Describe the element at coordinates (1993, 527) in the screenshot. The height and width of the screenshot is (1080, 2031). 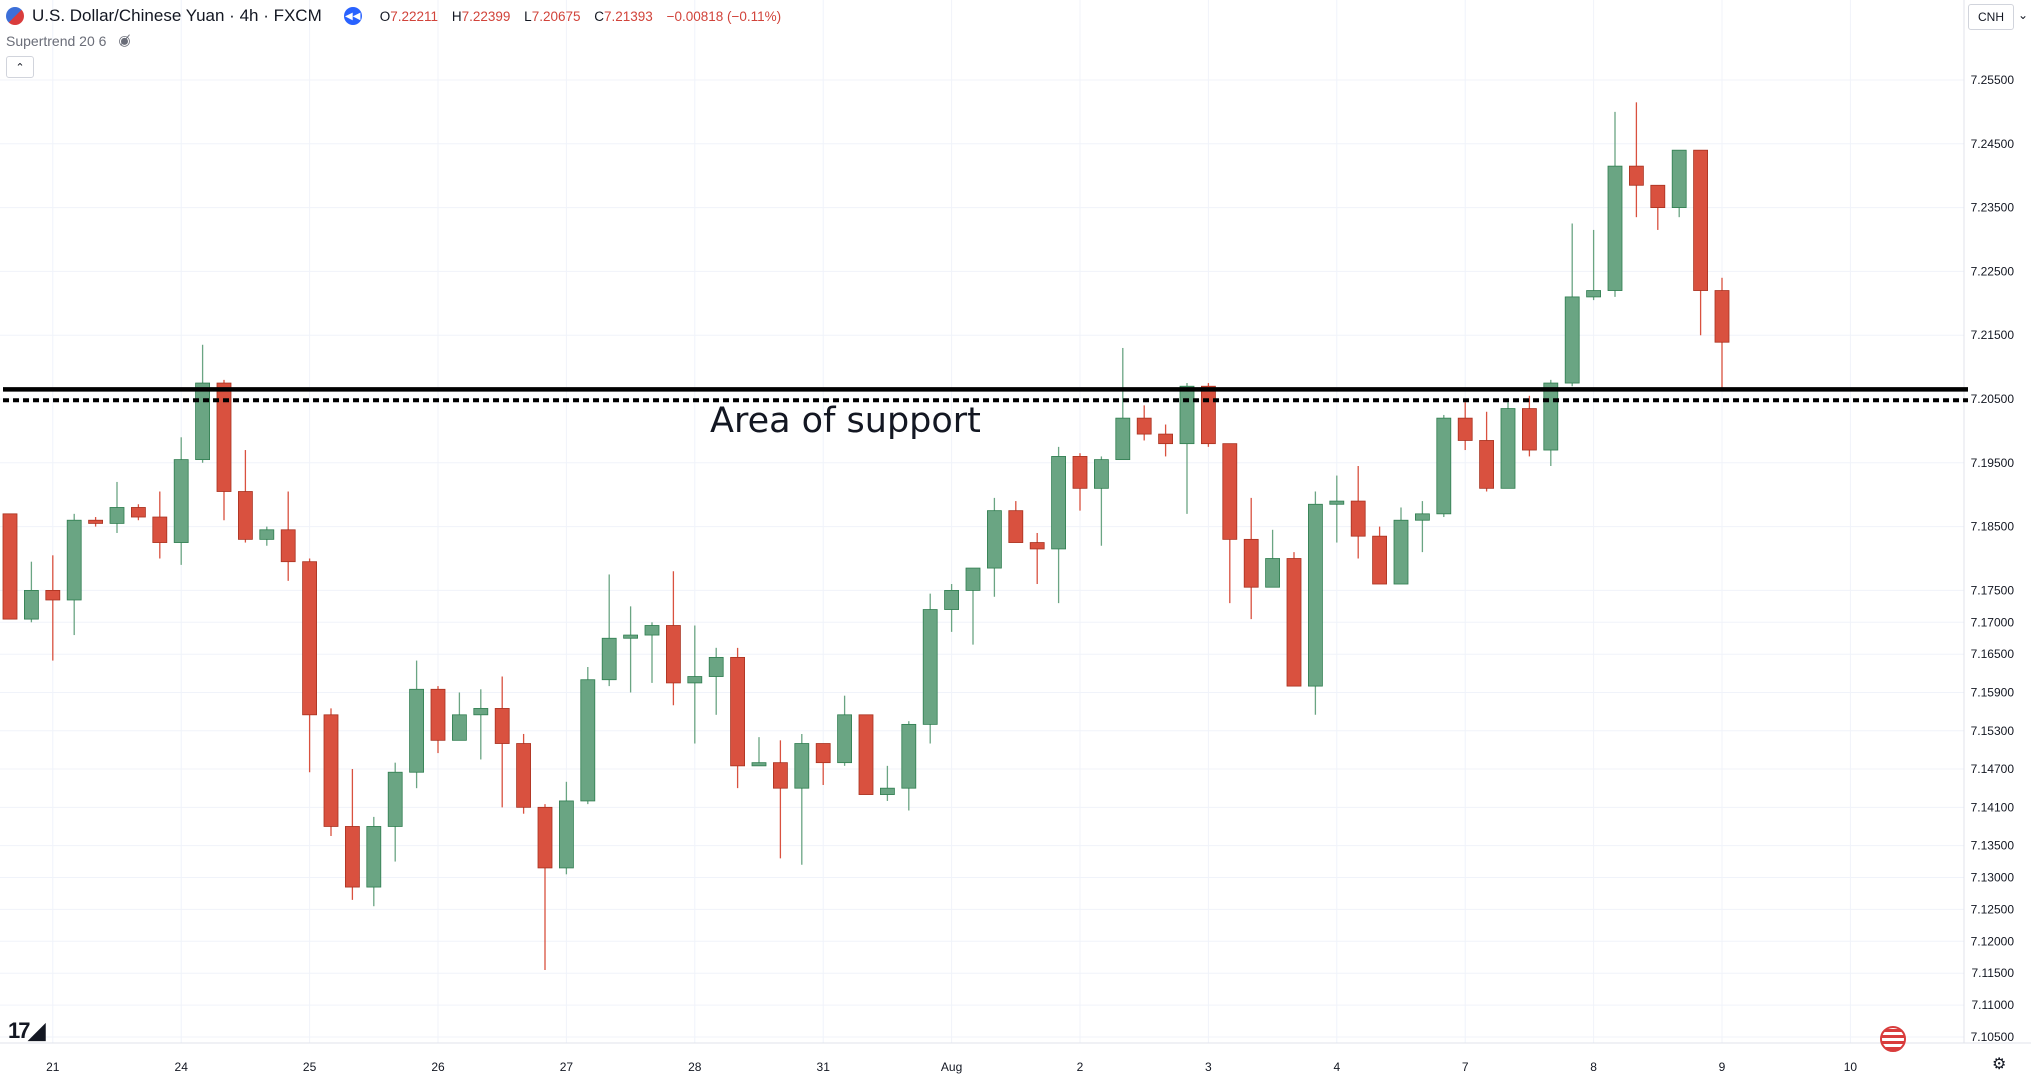
I see `price-tick-label: 7.18500` at that location.